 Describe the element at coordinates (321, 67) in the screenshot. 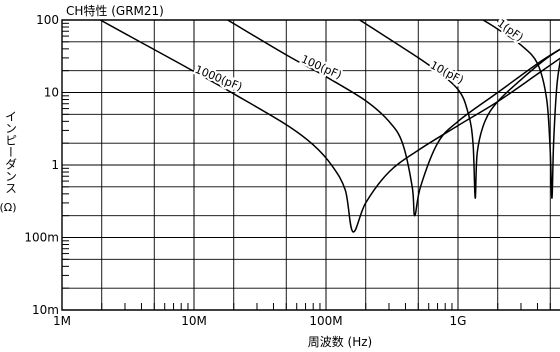

I see `series-label-100pf: 100(pF)` at that location.